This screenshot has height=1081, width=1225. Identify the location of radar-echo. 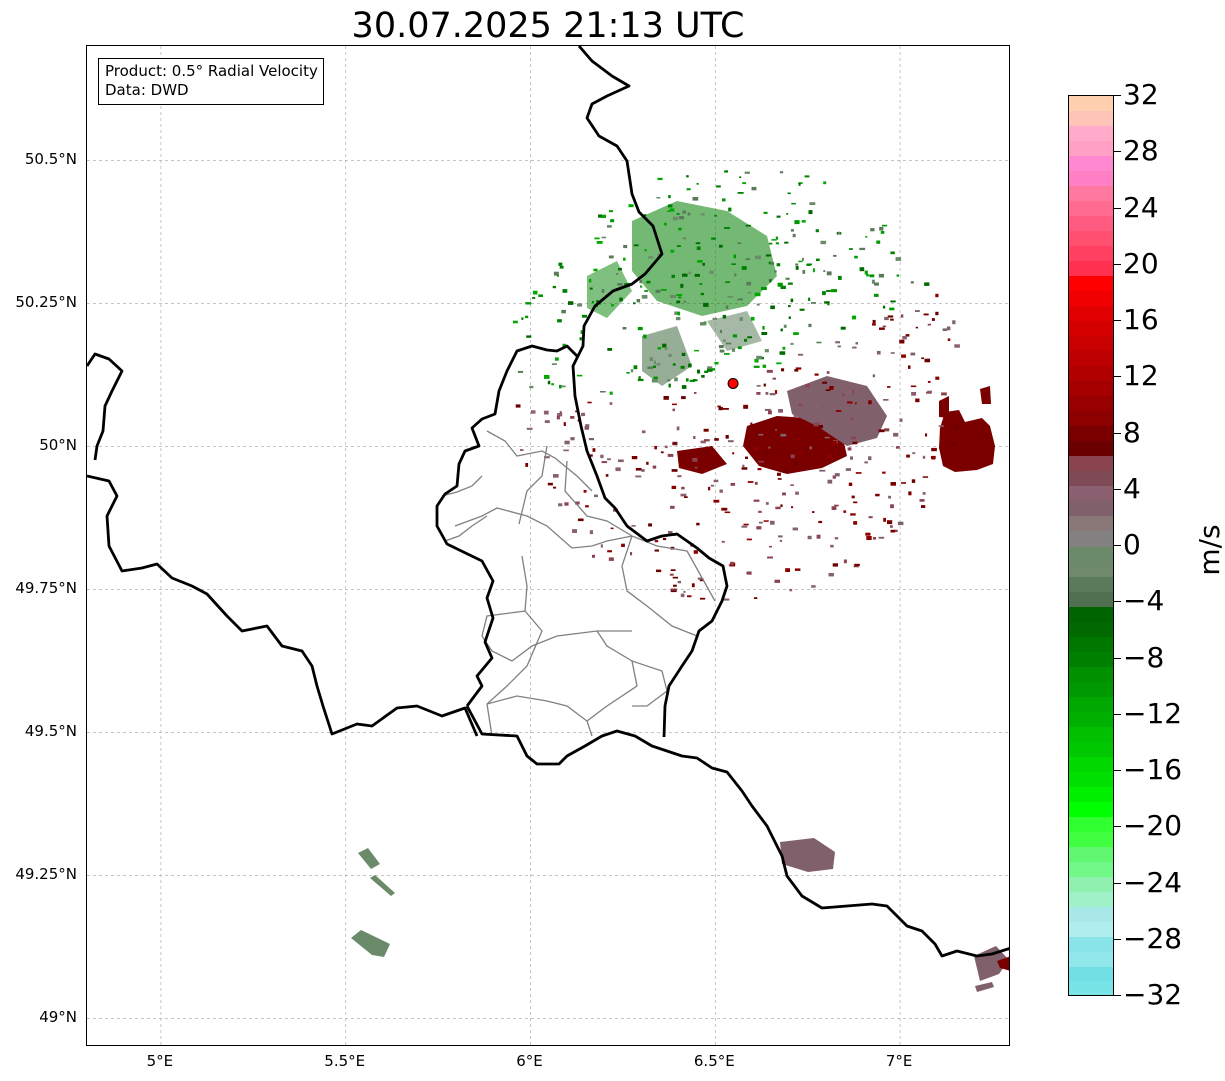
(734, 331).